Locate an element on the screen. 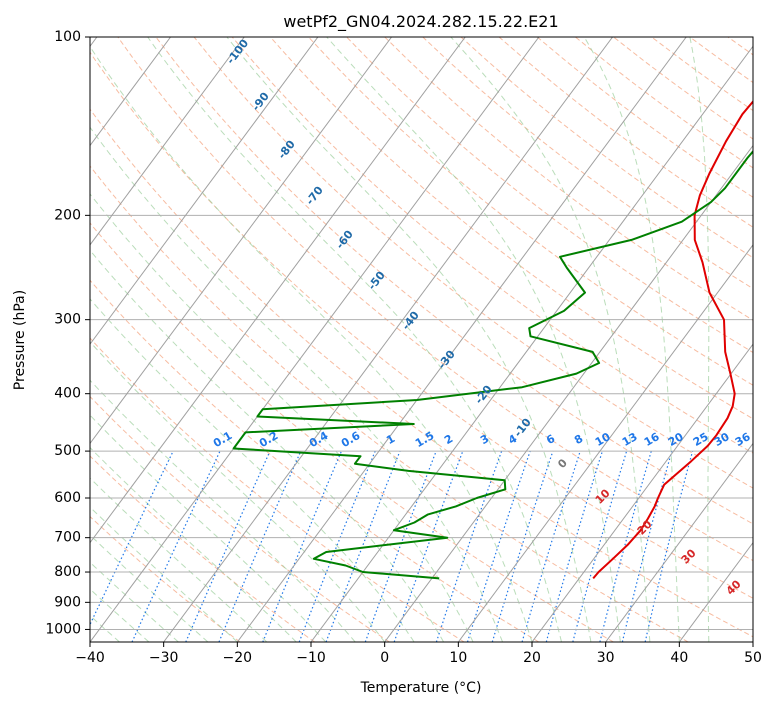 The image size is (775, 708). y-tick-label: 300 is located at coordinates (67, 320).